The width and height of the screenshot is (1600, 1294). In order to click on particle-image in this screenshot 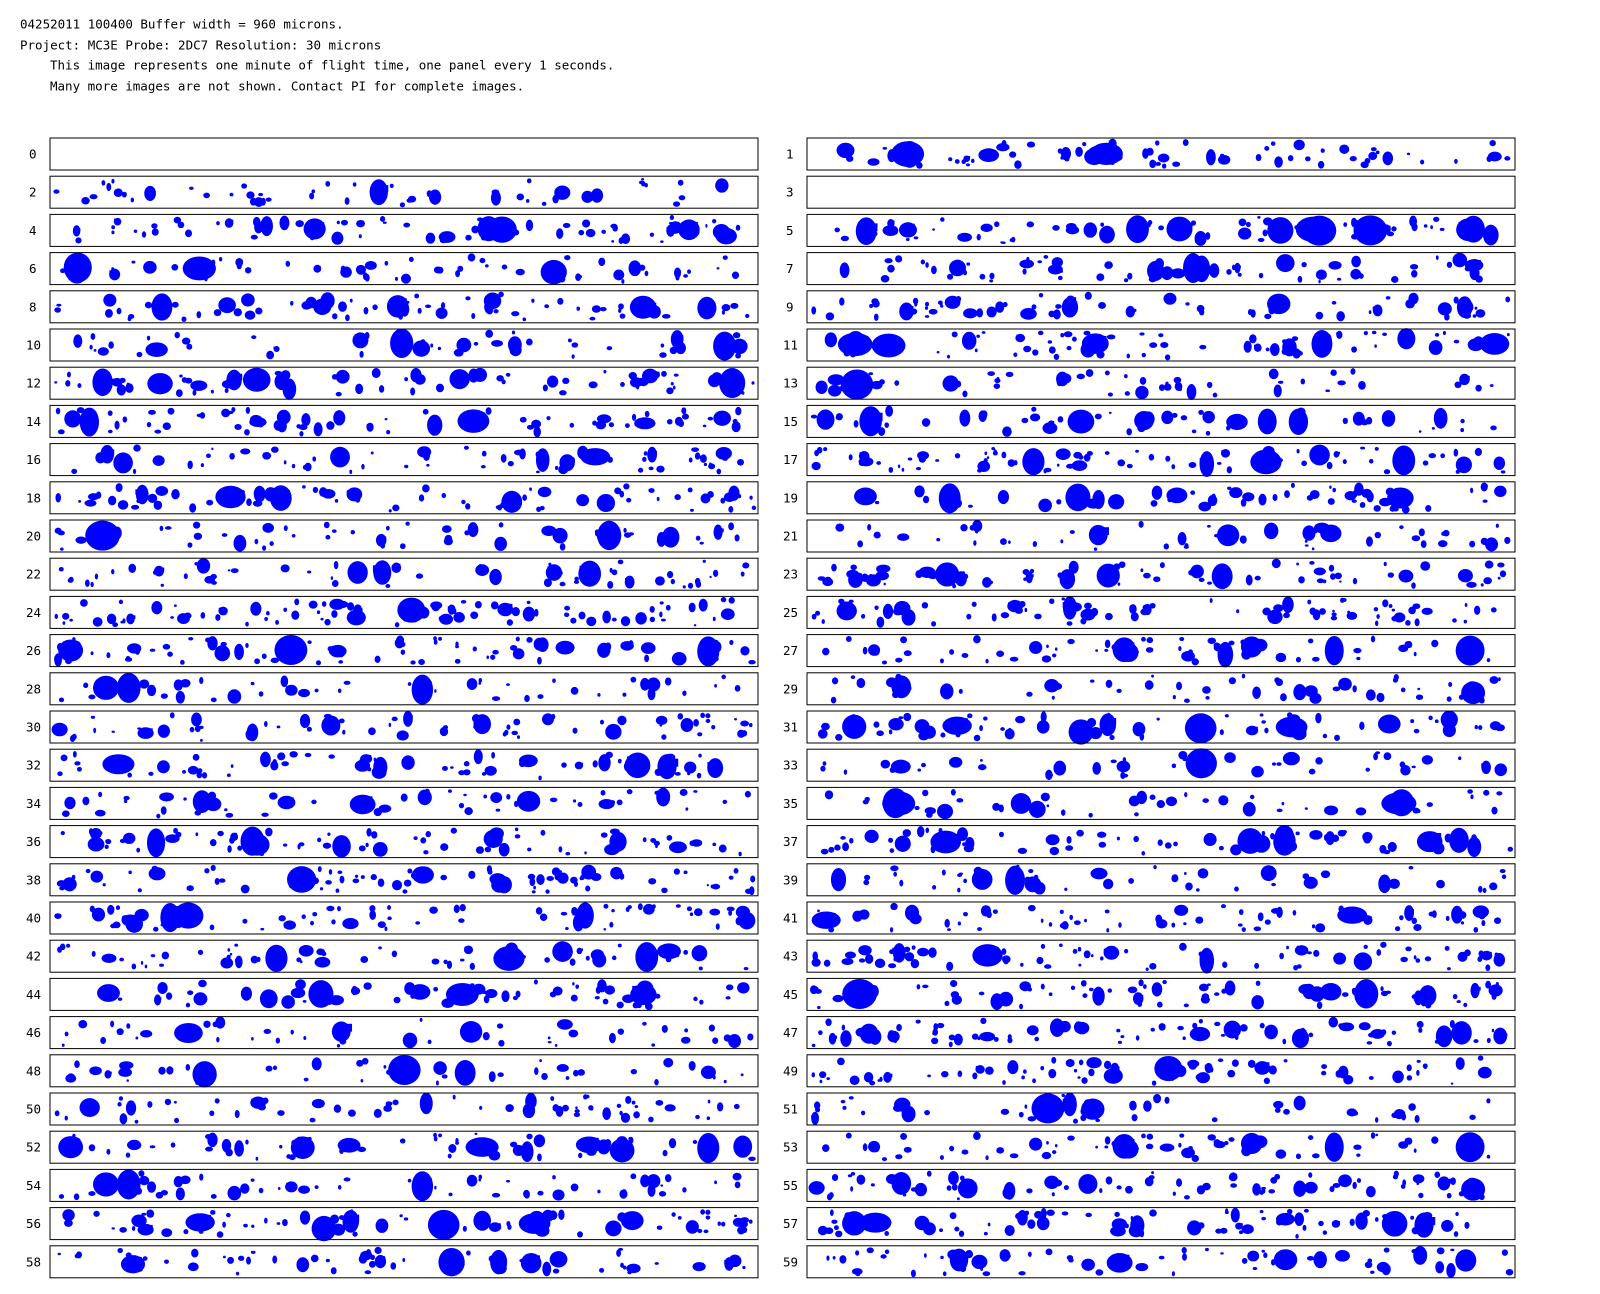, I will do `click(405, 498)`.